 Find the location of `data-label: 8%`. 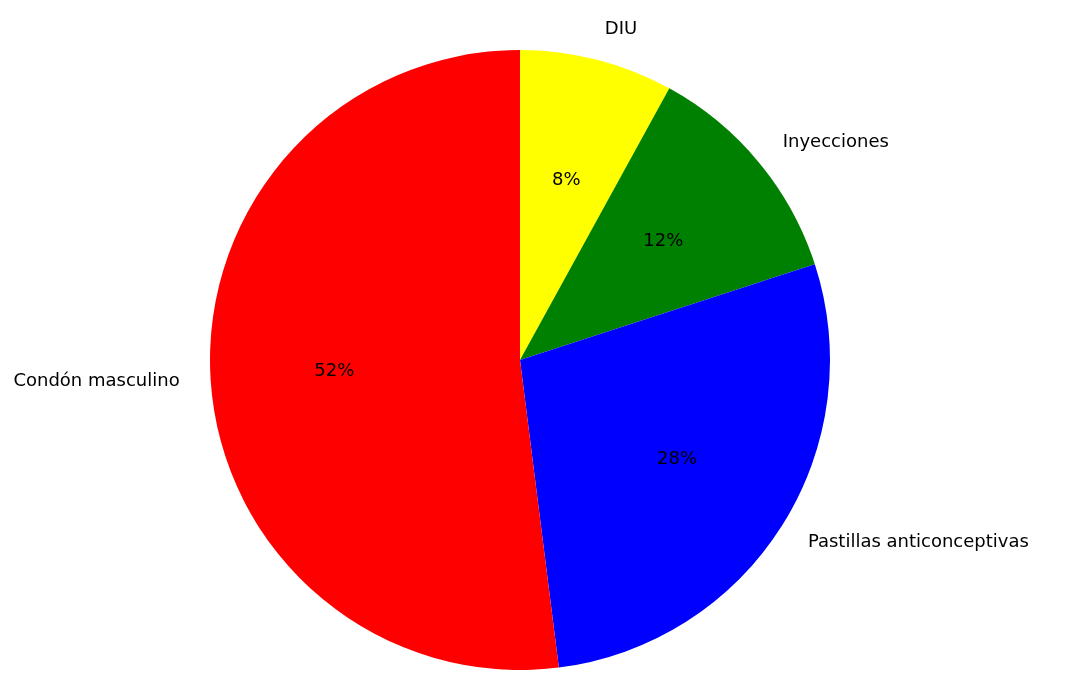

data-label: 8% is located at coordinates (566, 178).